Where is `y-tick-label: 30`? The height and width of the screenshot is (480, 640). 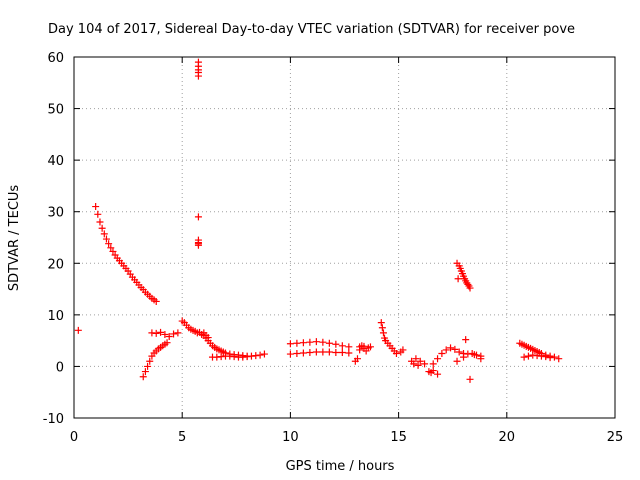
y-tick-label: 30 is located at coordinates (55, 213).